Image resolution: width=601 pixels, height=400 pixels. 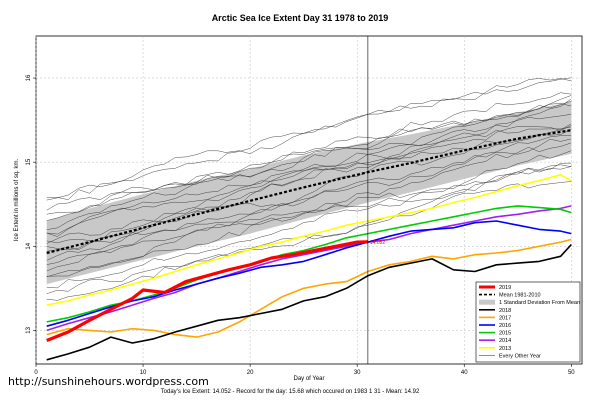 What do you see at coordinates (505, 318) in the screenshot?
I see `legend-label: 2017` at bounding box center [505, 318].